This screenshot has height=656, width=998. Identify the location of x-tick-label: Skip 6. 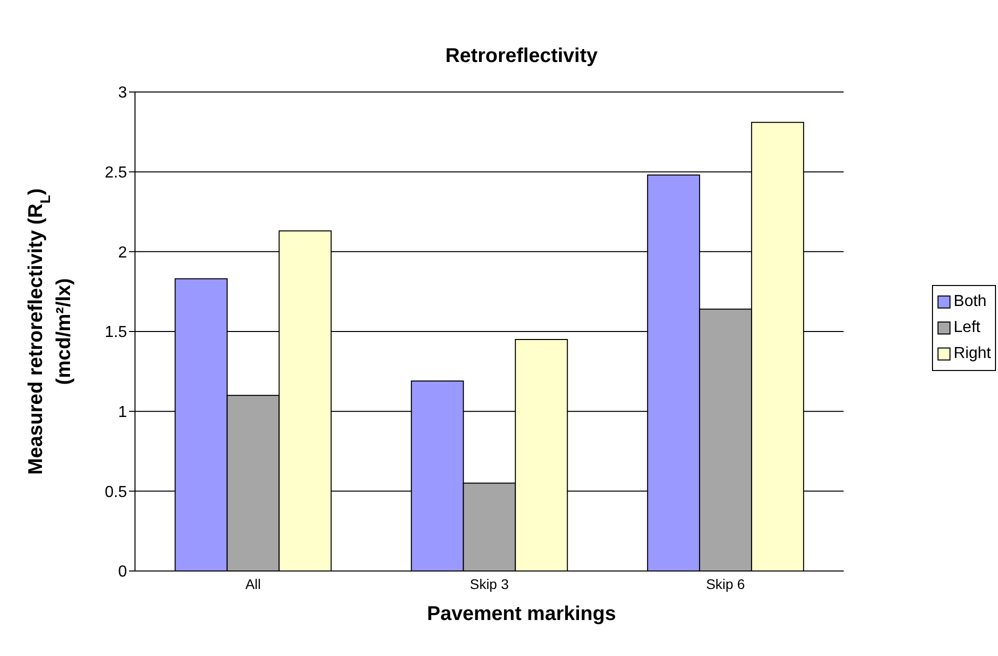
(726, 584).